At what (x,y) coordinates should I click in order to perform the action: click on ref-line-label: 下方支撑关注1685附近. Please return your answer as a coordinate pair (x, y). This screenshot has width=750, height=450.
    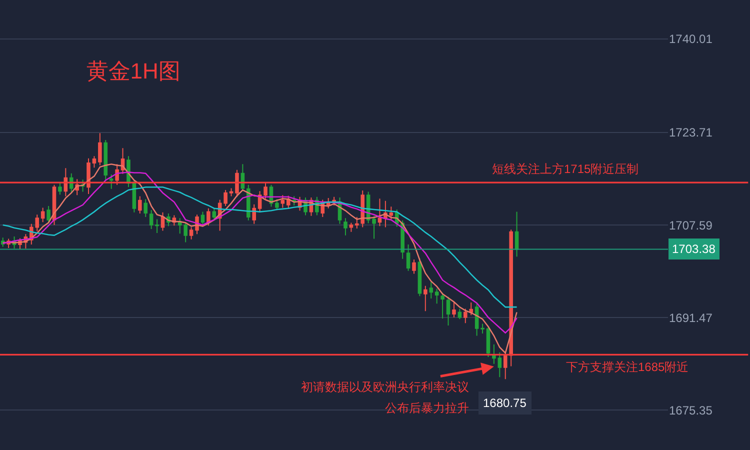
    Looking at the image, I should click on (627, 367).